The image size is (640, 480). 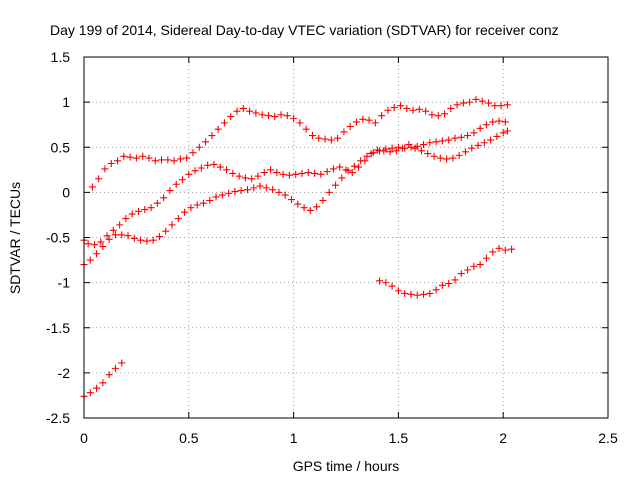 What do you see at coordinates (189, 438) in the screenshot?
I see `x-tick-label: 0.5` at bounding box center [189, 438].